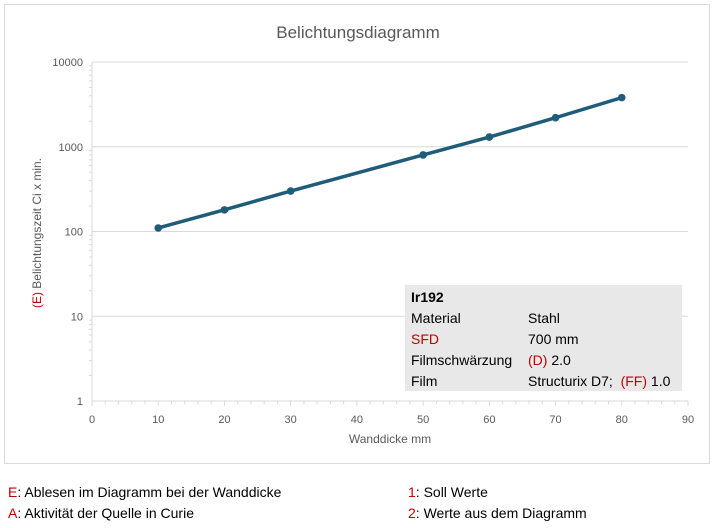  I want to click on x-tick-label: 60, so click(489, 420).